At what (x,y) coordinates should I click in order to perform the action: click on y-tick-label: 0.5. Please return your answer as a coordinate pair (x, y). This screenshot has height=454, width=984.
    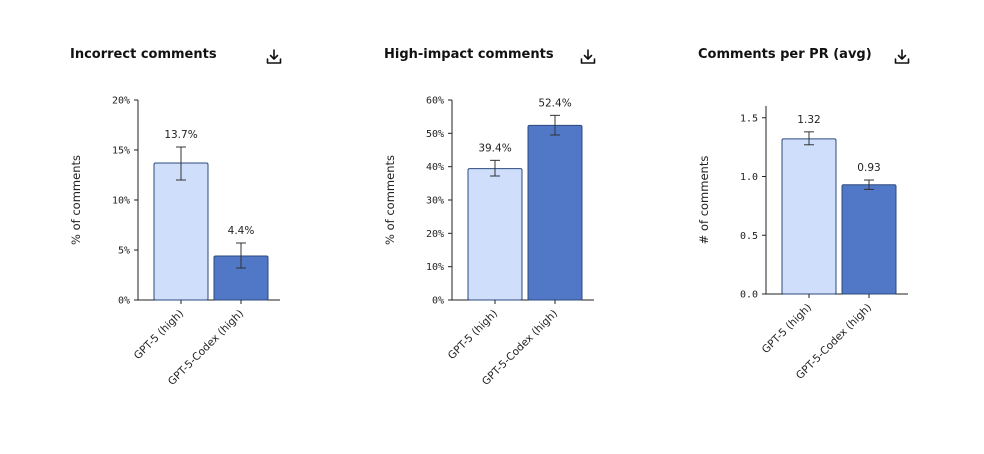
    Looking at the image, I should click on (749, 236).